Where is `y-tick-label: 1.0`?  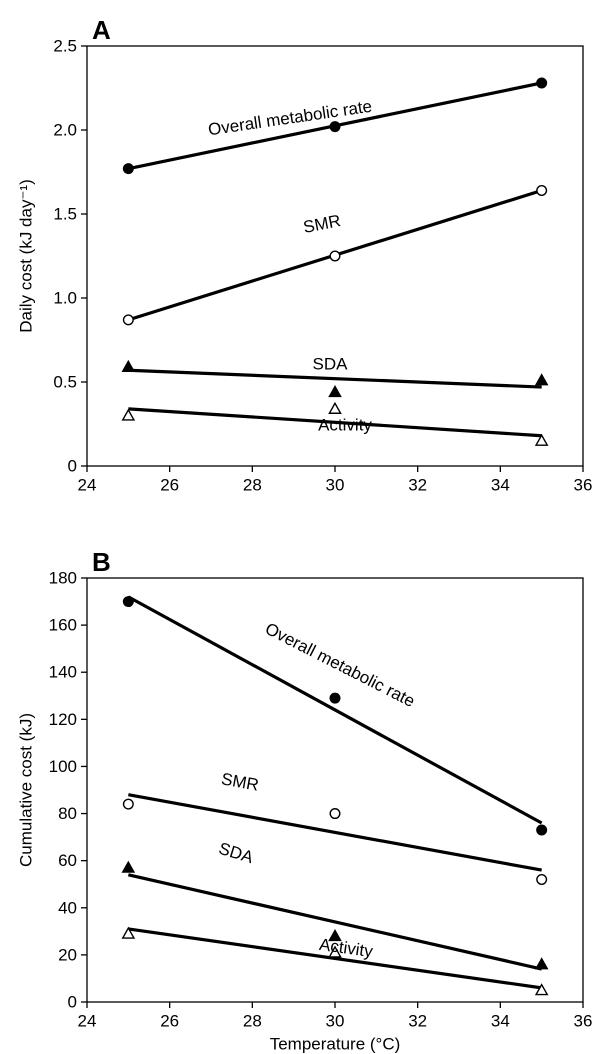 y-tick-label: 1.0 is located at coordinates (65, 298).